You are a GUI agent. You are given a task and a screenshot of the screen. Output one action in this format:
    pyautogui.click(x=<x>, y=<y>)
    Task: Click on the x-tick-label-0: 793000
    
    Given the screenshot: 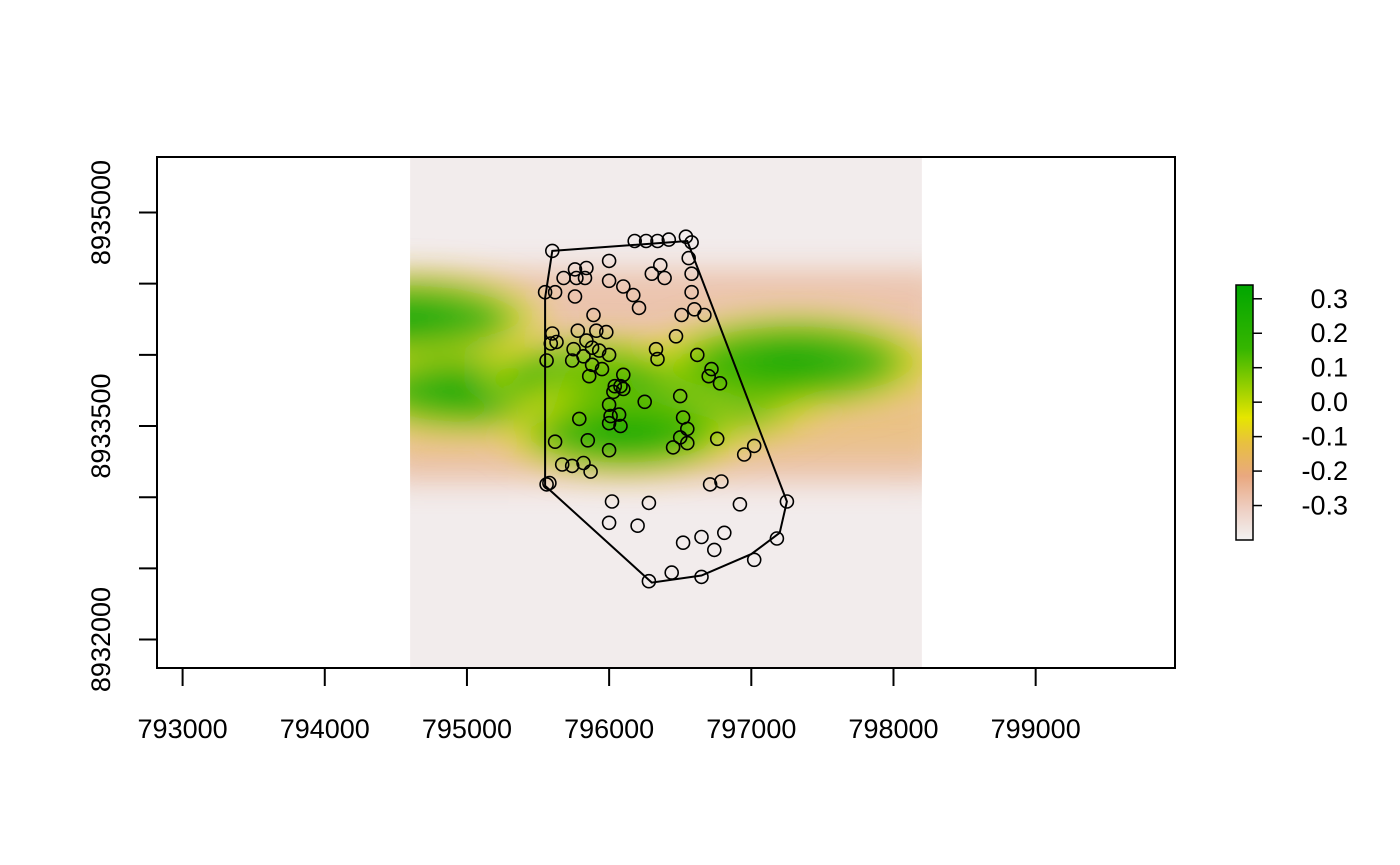 What is the action you would take?
    pyautogui.click(x=183, y=729)
    